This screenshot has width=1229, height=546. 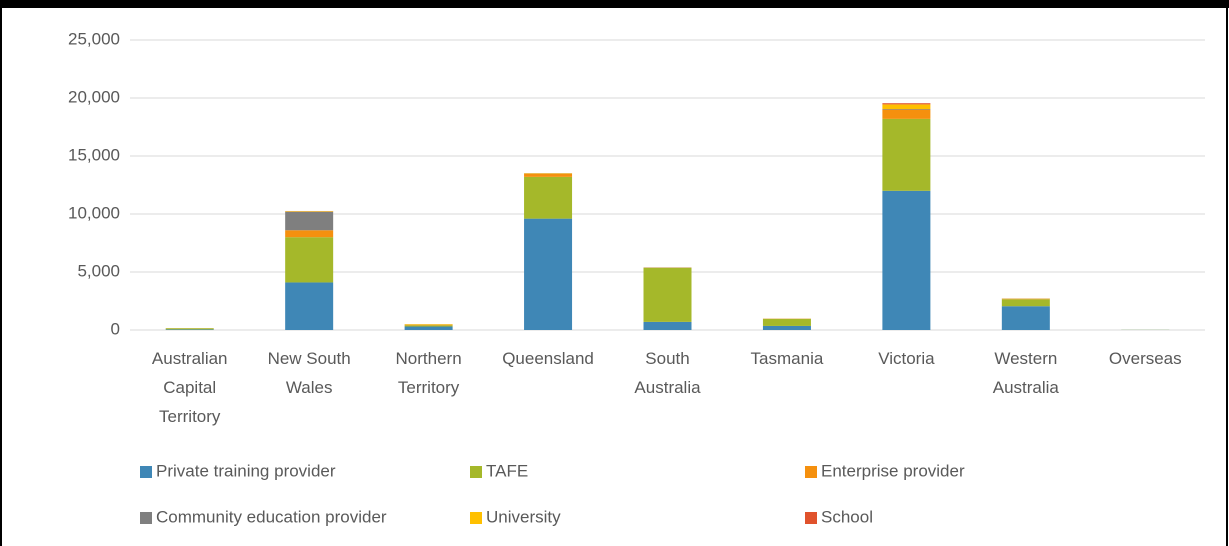 What do you see at coordinates (893, 470) in the screenshot?
I see `legend-label: Enterprise provider` at bounding box center [893, 470].